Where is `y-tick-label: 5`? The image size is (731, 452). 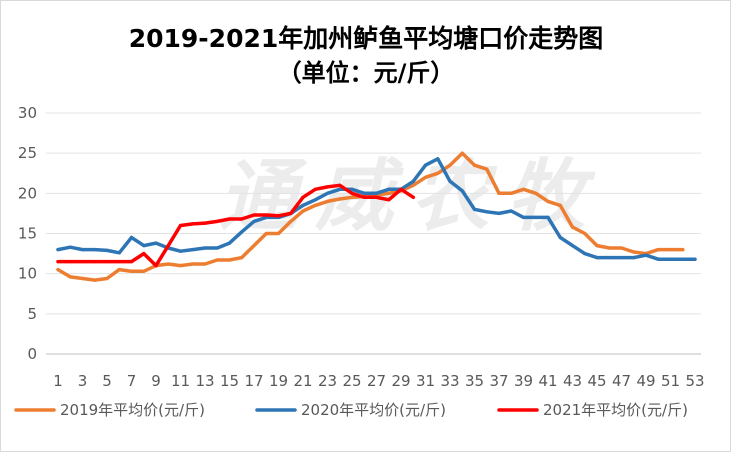
y-tick-label: 5 is located at coordinates (32, 314).